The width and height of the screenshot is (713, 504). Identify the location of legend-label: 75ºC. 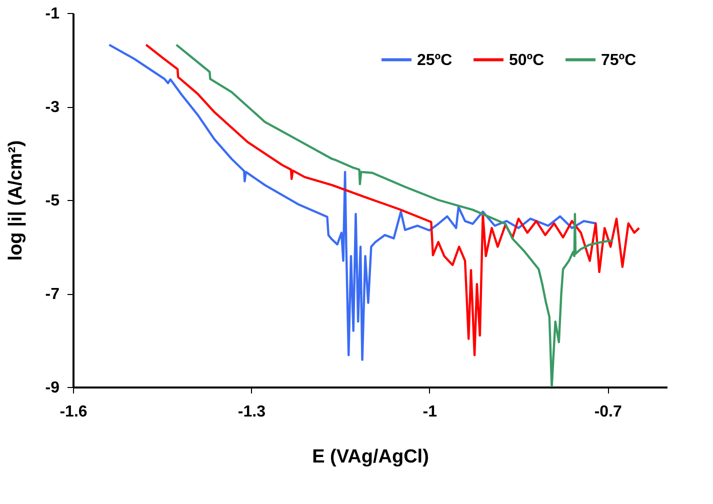
(619, 60).